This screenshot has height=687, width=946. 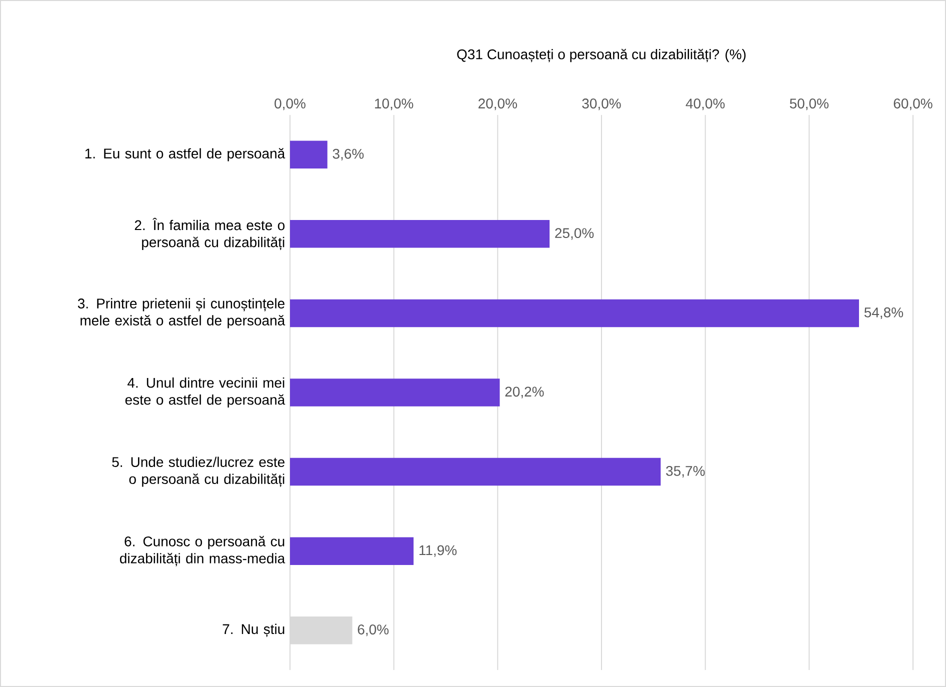 What do you see at coordinates (203, 551) in the screenshot?
I see `y-tick-label: 6. Cunosc o persoană cu dizabilități din mass-media` at bounding box center [203, 551].